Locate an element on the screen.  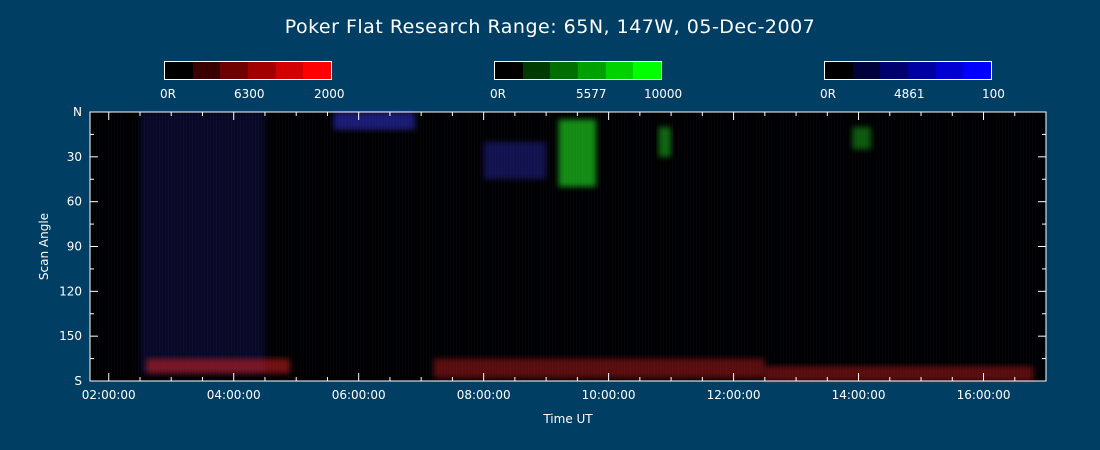
color-scale-4861: 0R 4861 100 is located at coordinates (912, 81).